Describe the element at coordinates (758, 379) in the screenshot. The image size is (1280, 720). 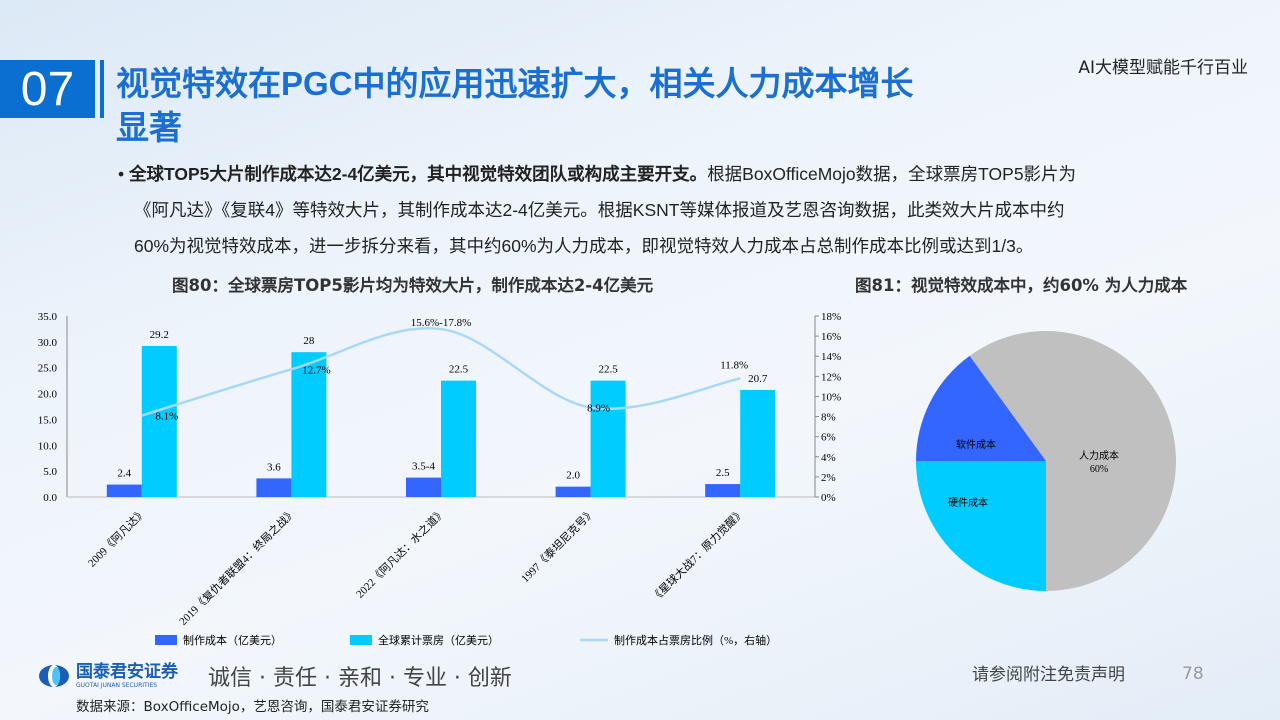
I see `bar-data-label: 20.7` at that location.